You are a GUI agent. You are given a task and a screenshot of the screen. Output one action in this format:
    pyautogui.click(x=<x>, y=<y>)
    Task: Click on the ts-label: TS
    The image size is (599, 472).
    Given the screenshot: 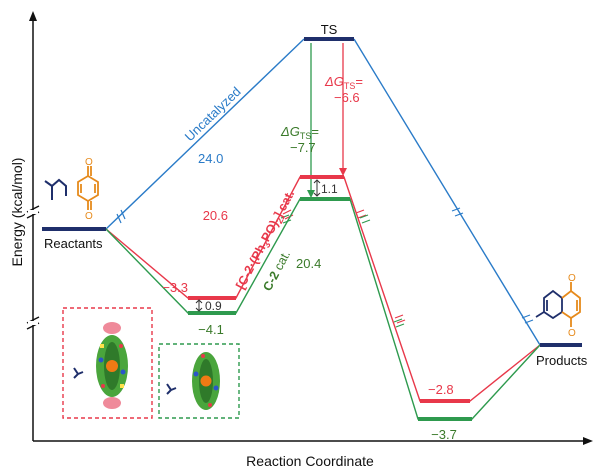 What is the action you would take?
    pyautogui.click(x=329, y=29)
    